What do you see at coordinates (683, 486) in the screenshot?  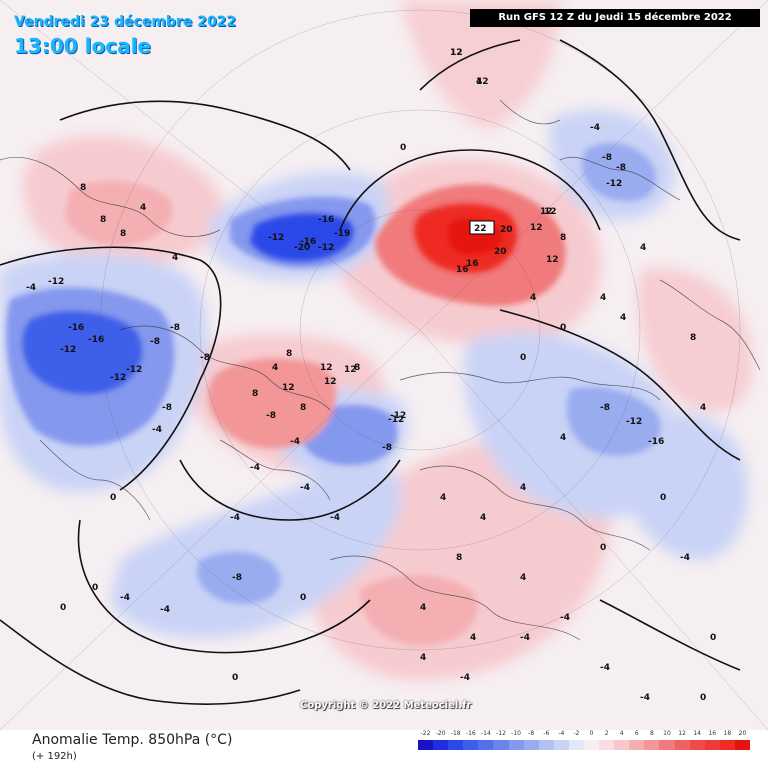 I see `cold-field-east-asia` at bounding box center [683, 486].